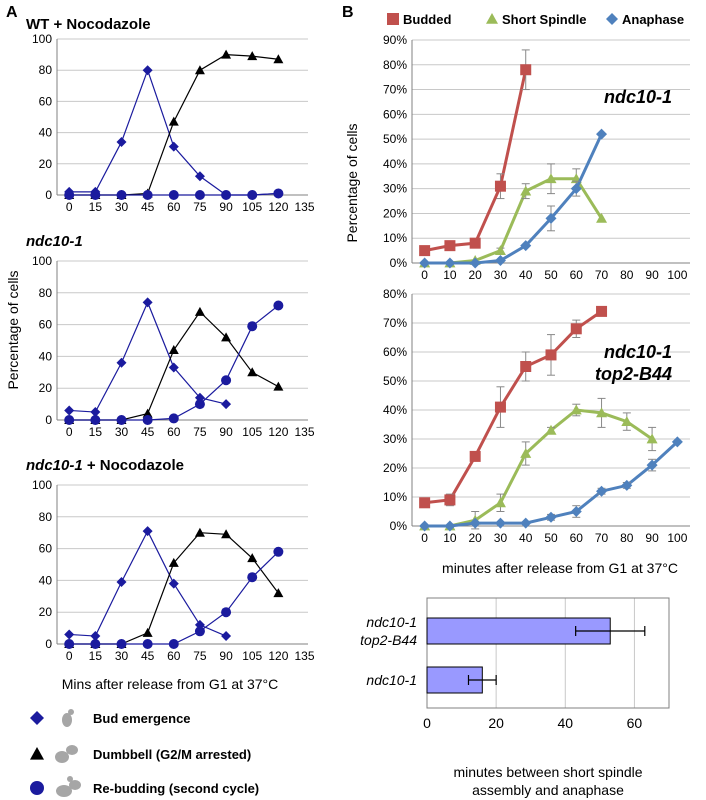 The height and width of the screenshot is (800, 706). I want to click on chart-title: top2-B44, so click(633, 374).